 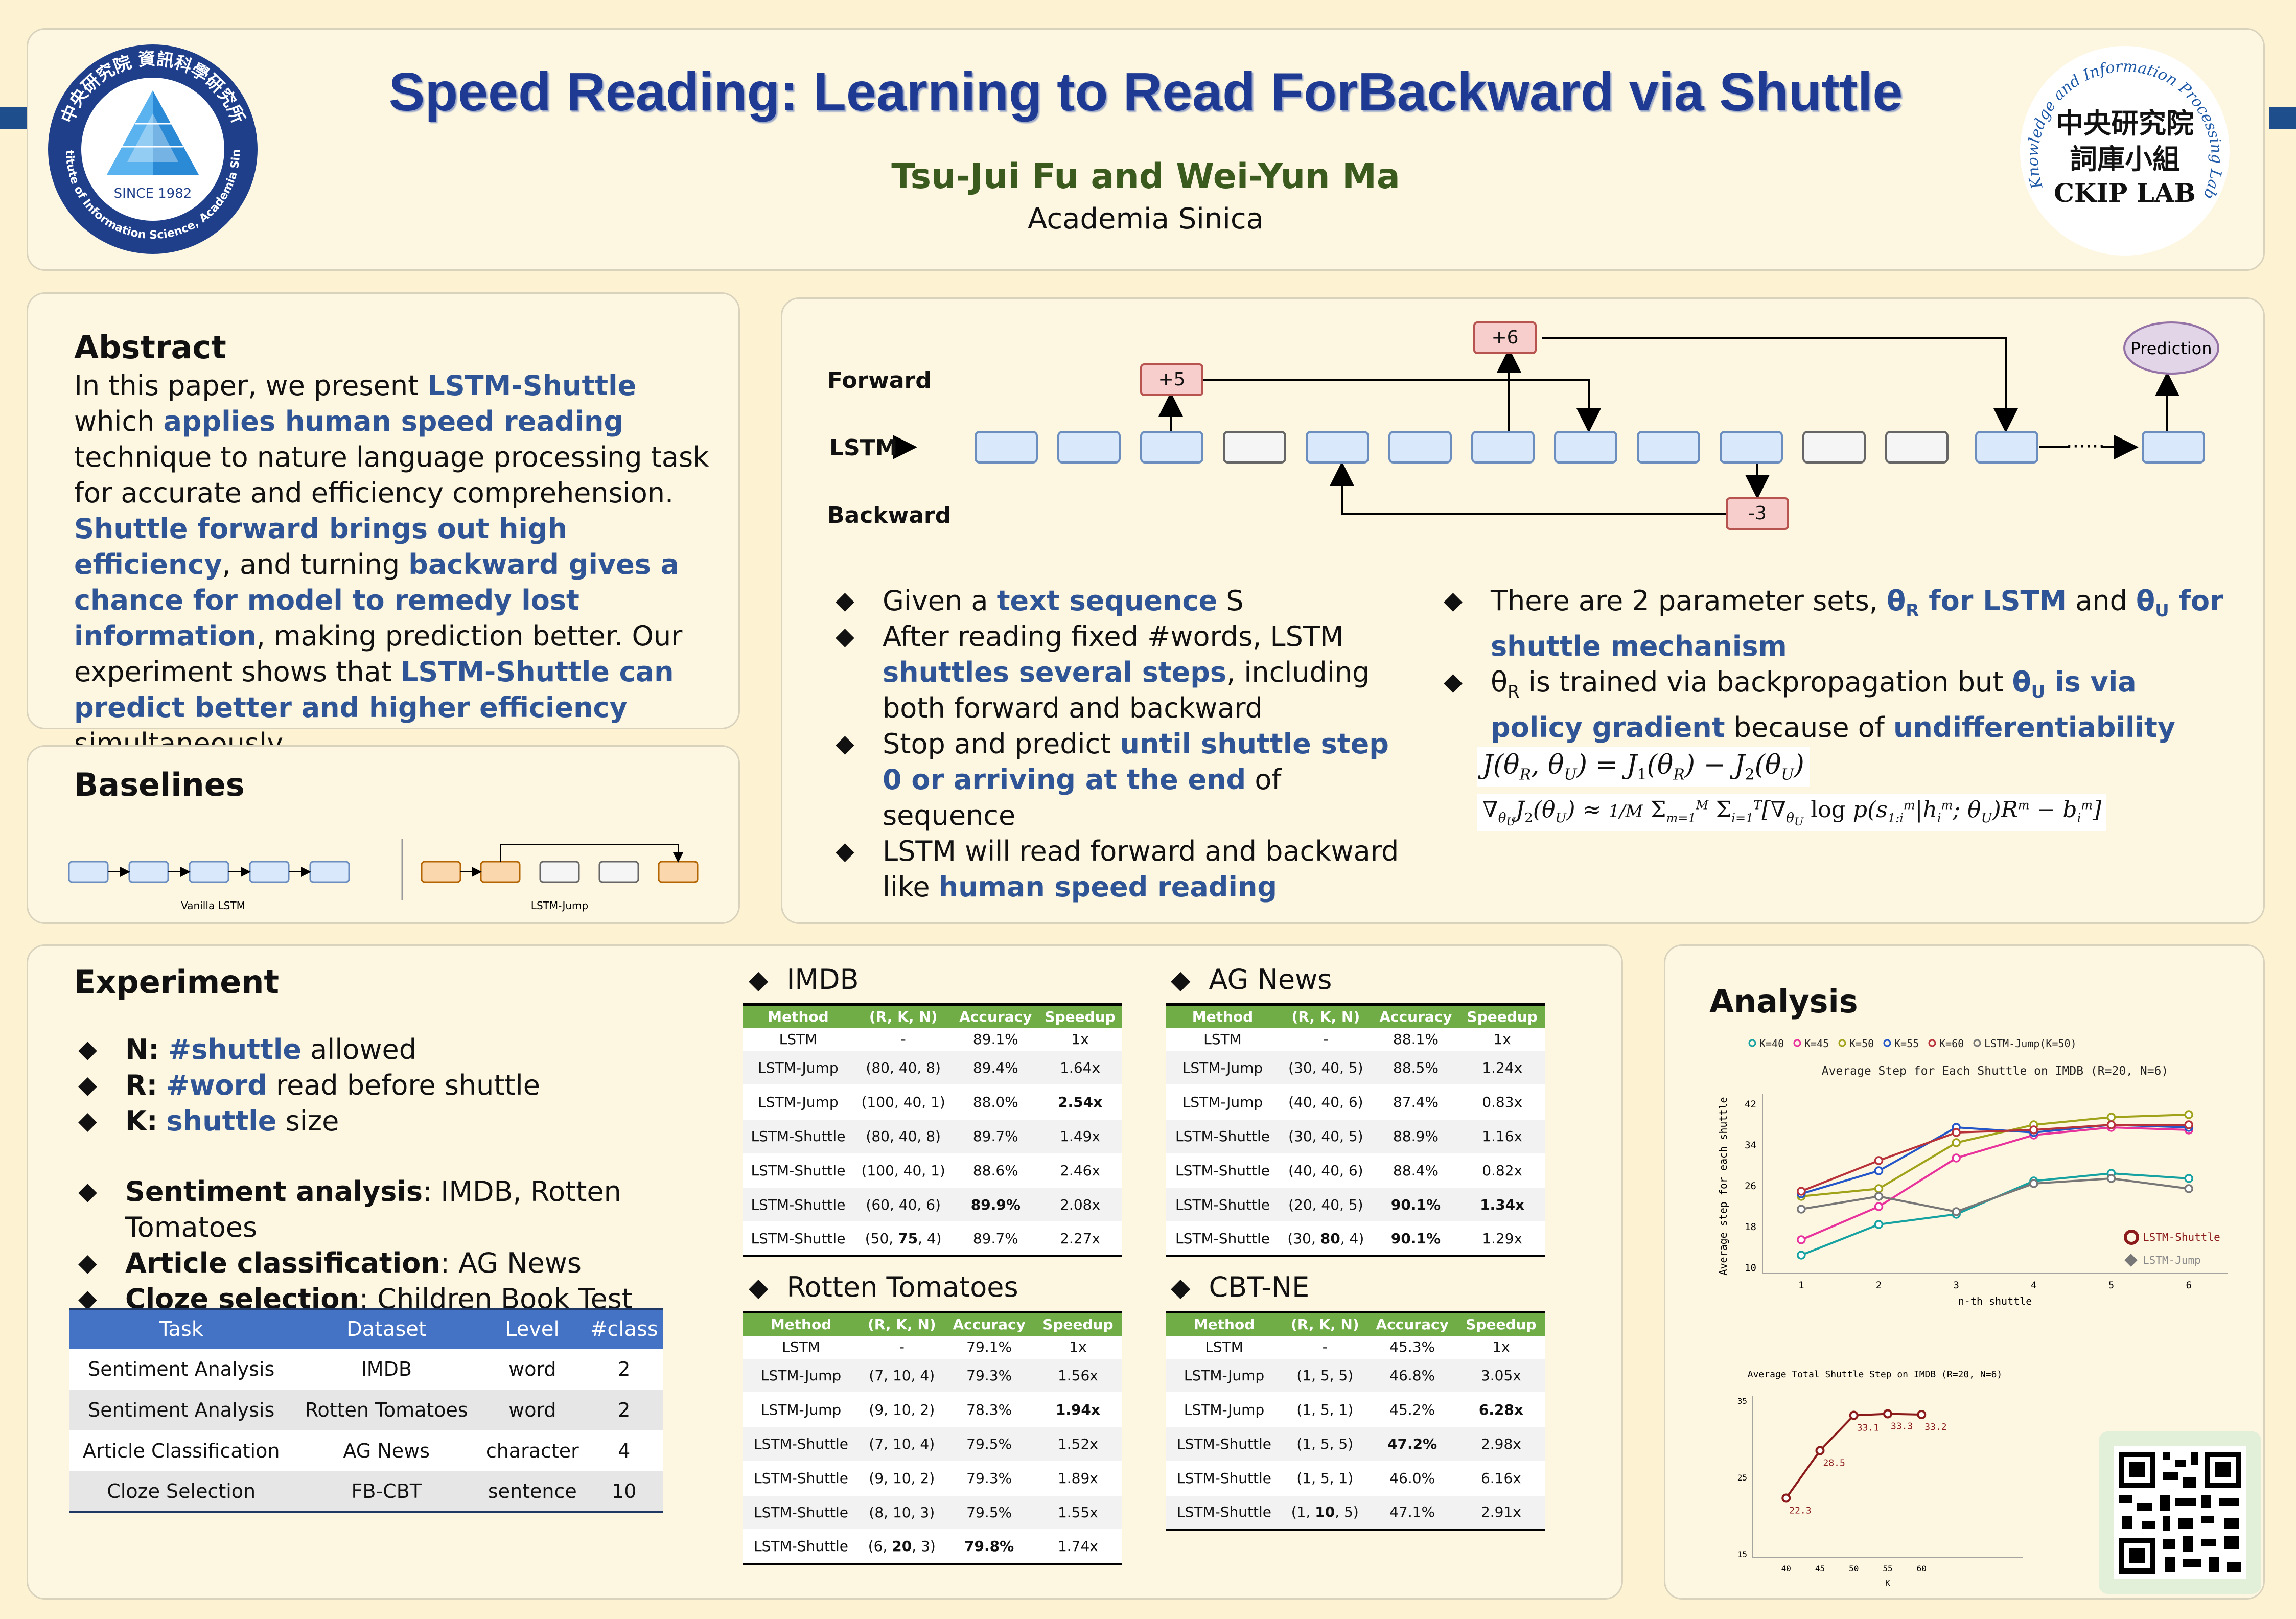 I want to click on table-row: LSTM-Jump (30, 40, 5) 88.5% 1.24x, so click(x=1355, y=1067).